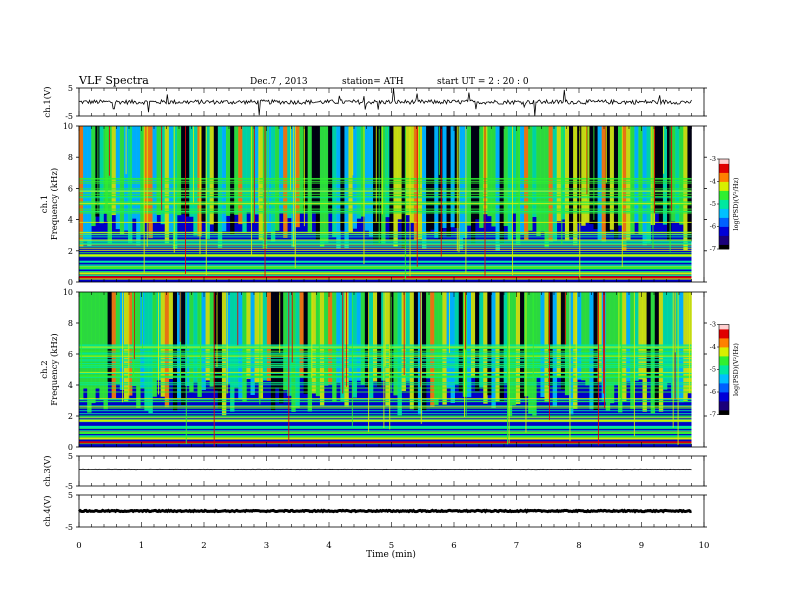  What do you see at coordinates (453, 546) in the screenshot?
I see `time-tick-label: 6` at bounding box center [453, 546].